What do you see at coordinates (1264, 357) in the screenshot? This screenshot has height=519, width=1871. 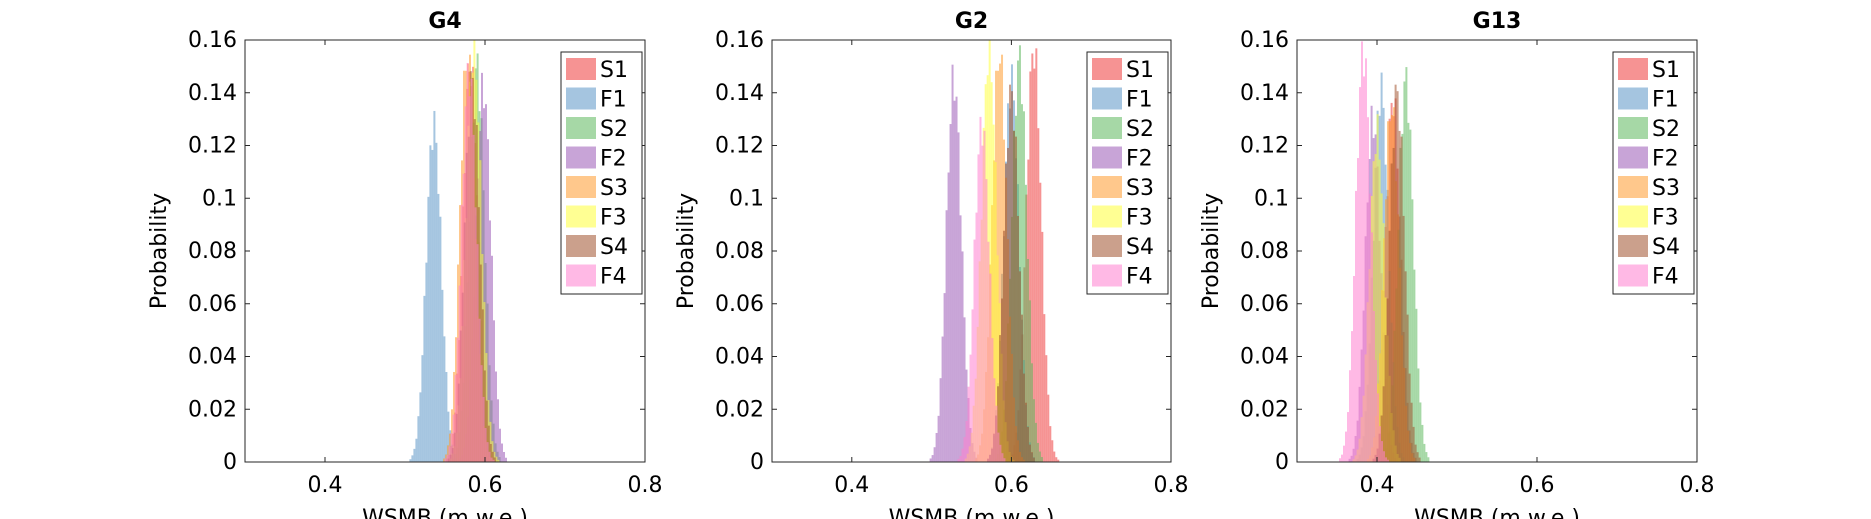 I see `y-tick-label: 0.04` at bounding box center [1264, 357].